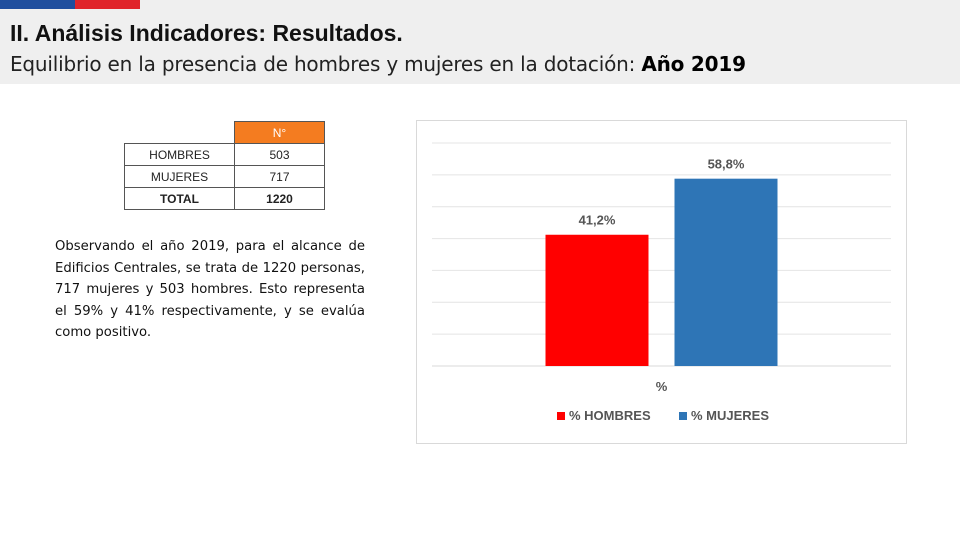  Describe the element at coordinates (726, 164) in the screenshot. I see `data-label: 58,8%` at that location.